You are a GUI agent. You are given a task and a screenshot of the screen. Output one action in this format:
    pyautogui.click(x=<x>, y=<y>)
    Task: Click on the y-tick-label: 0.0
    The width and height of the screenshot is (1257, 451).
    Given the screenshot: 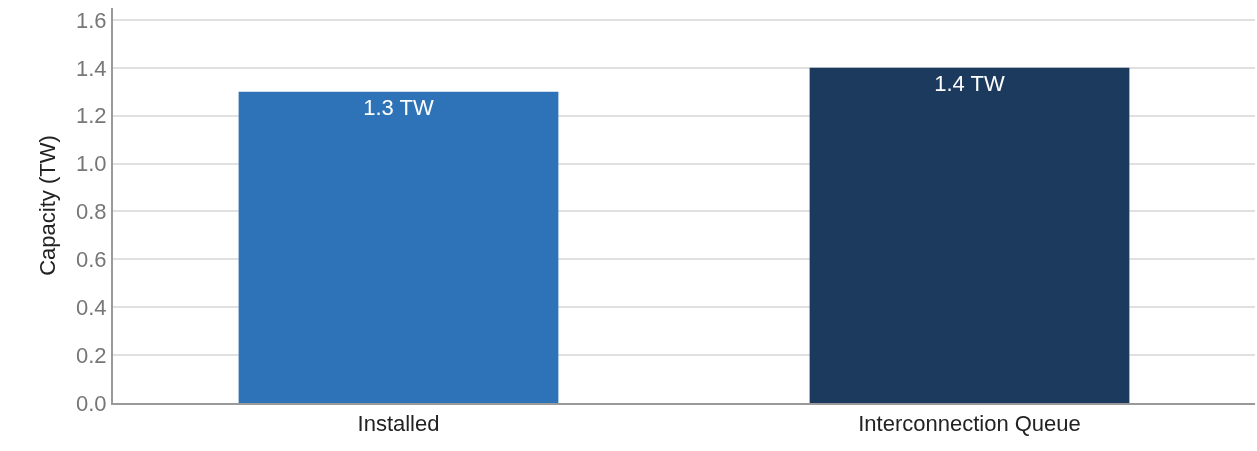 What is the action you would take?
    pyautogui.click(x=91, y=403)
    